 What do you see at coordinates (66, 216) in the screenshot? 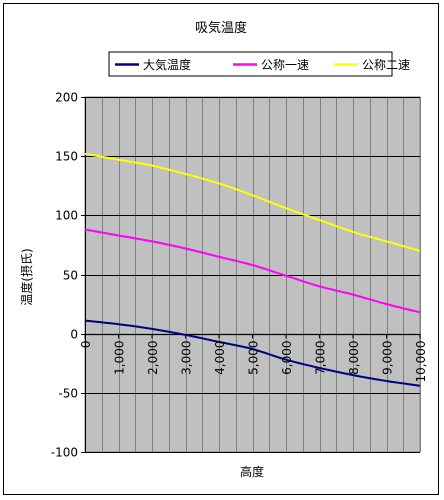
I see `y-tick-label: 100` at bounding box center [66, 216].